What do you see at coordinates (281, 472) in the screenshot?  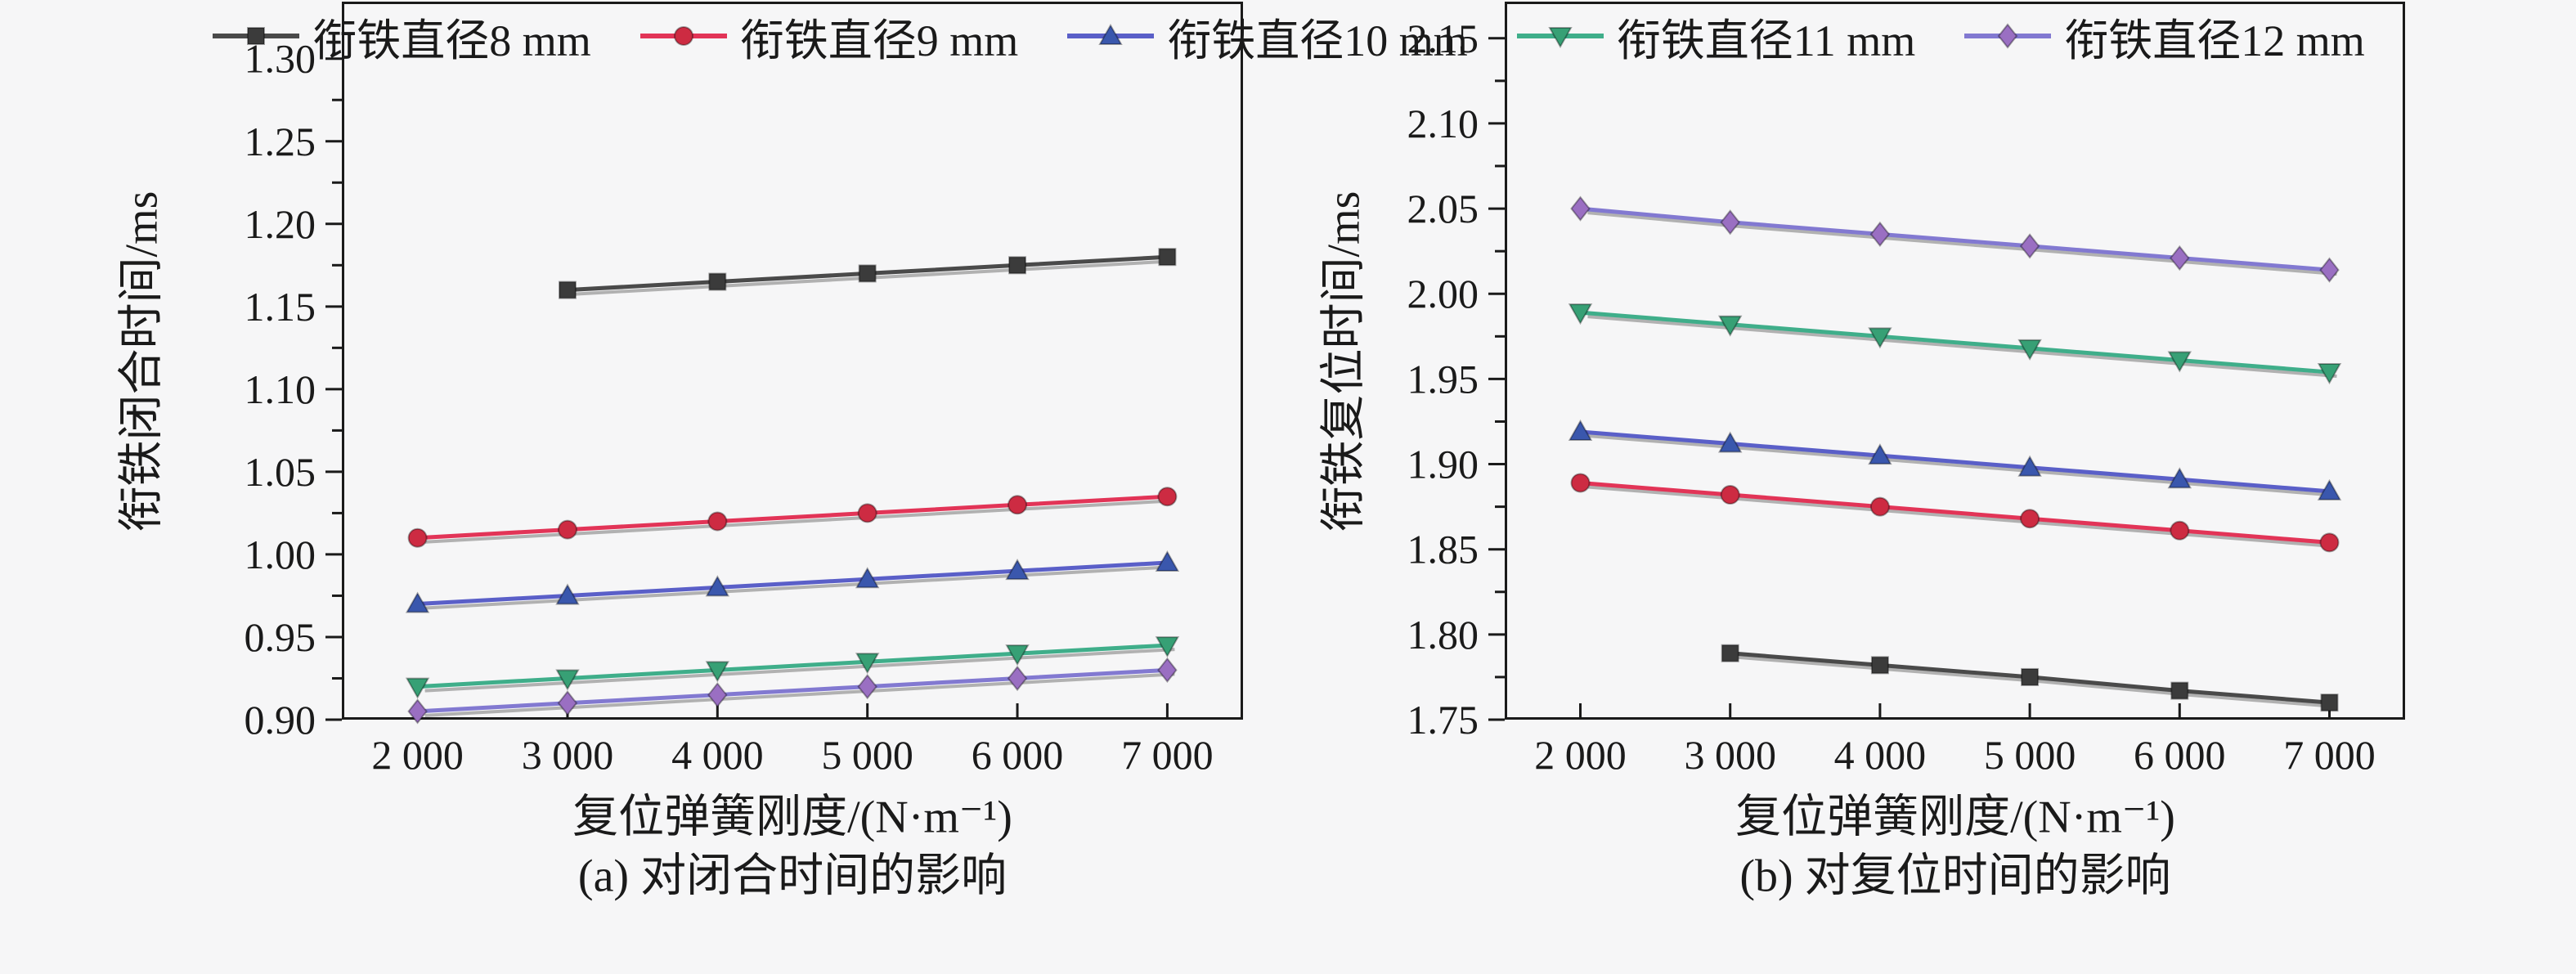 I see `svg-text: 1.05` at bounding box center [281, 472].